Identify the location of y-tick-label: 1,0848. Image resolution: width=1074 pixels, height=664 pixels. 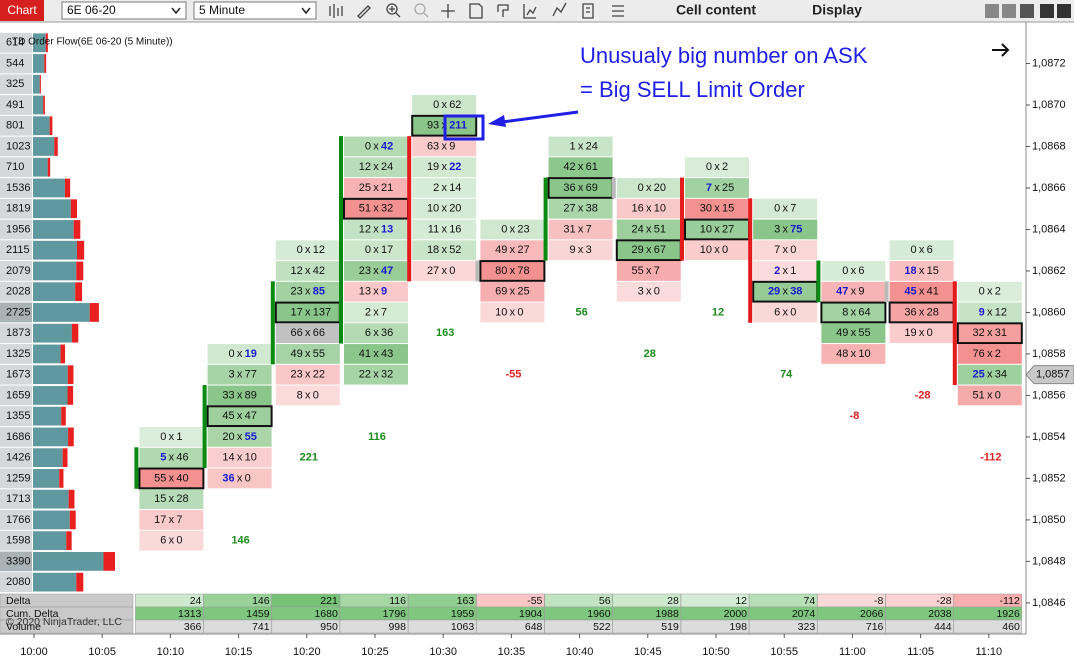
(1049, 561).